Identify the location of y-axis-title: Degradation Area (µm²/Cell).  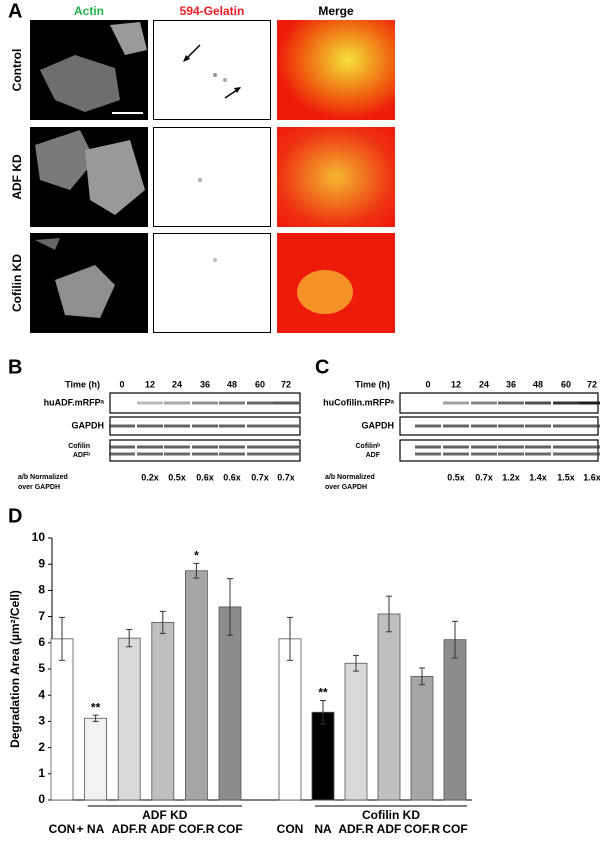
(15, 669).